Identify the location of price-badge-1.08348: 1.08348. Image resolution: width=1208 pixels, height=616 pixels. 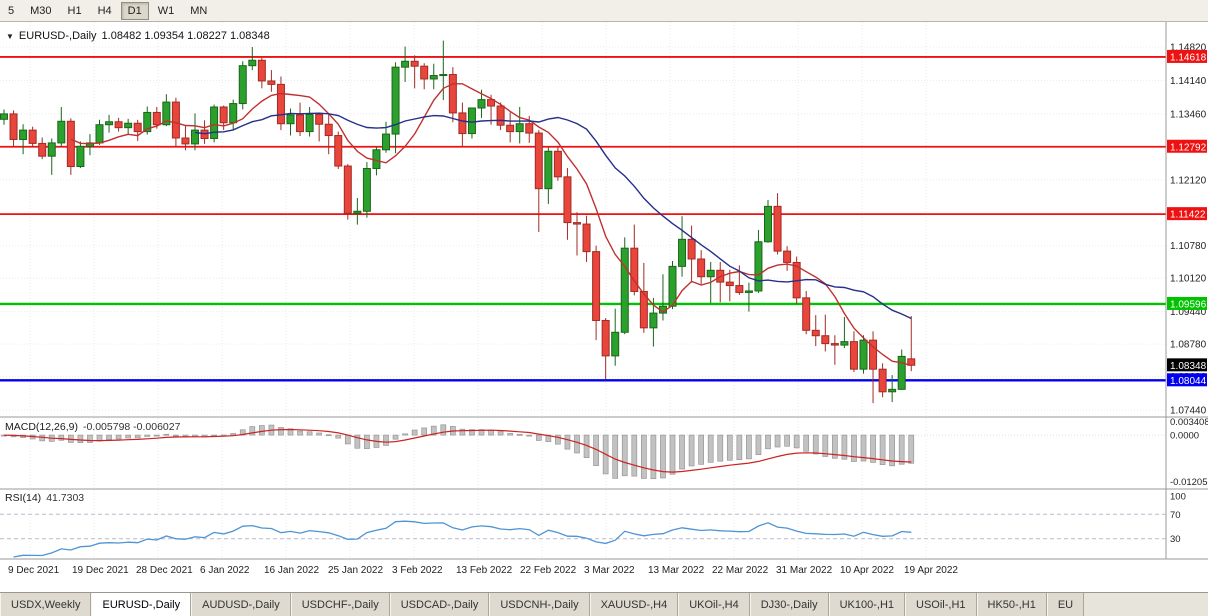
(1187, 365).